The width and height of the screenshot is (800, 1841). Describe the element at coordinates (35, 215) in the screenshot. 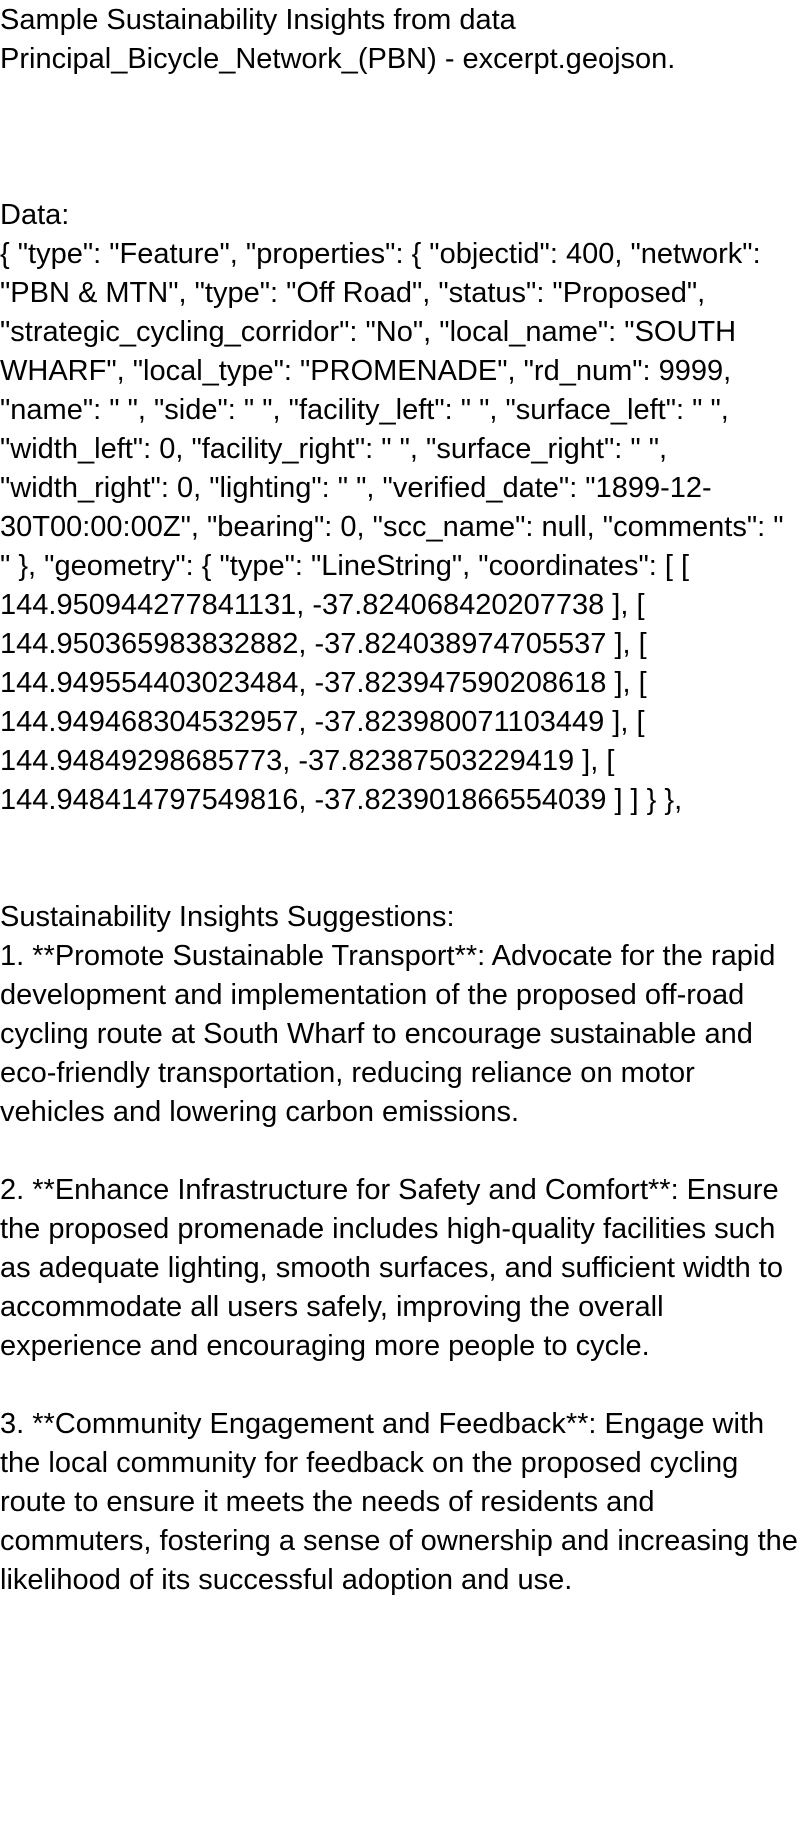

I see `data-label: Data:` at that location.